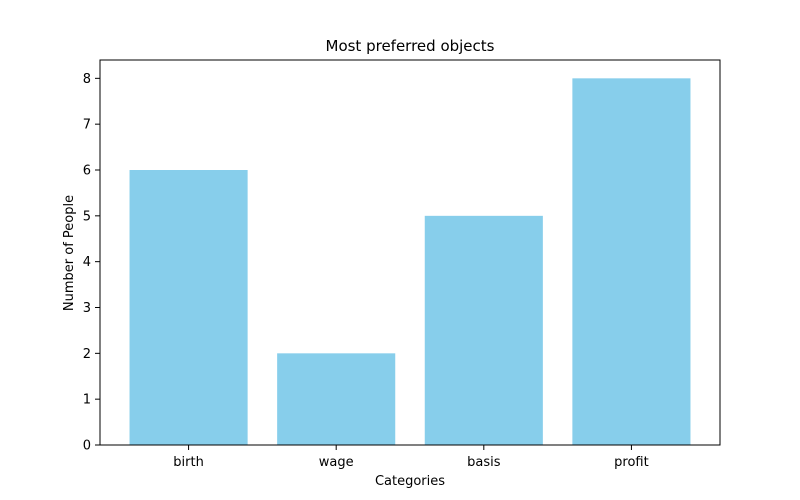  What do you see at coordinates (91, 263) in the screenshot?
I see `y-axis-ticks: 0 1 2 3 4 5 6 7 8` at bounding box center [91, 263].